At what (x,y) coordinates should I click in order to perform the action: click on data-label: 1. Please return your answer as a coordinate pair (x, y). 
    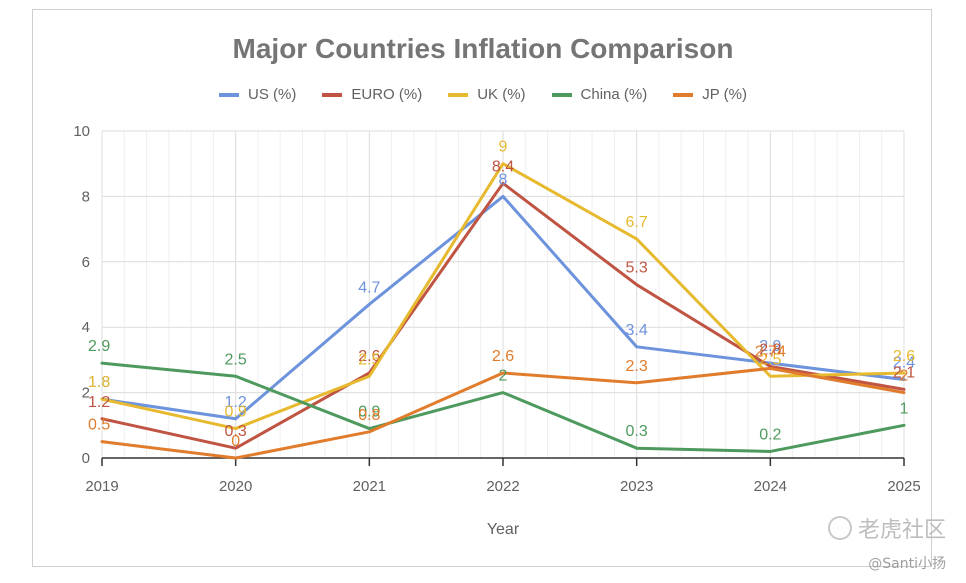
    Looking at the image, I should click on (904, 408).